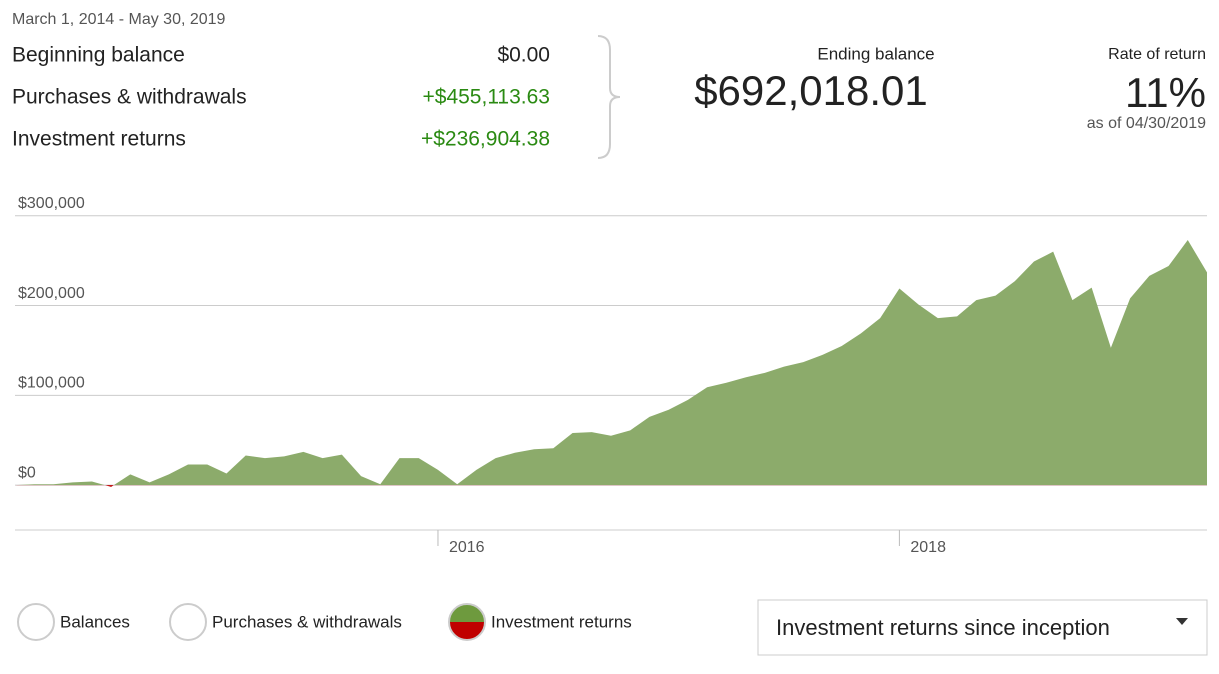  What do you see at coordinates (875, 53) in the screenshot?
I see `ending-label: Ending balance` at bounding box center [875, 53].